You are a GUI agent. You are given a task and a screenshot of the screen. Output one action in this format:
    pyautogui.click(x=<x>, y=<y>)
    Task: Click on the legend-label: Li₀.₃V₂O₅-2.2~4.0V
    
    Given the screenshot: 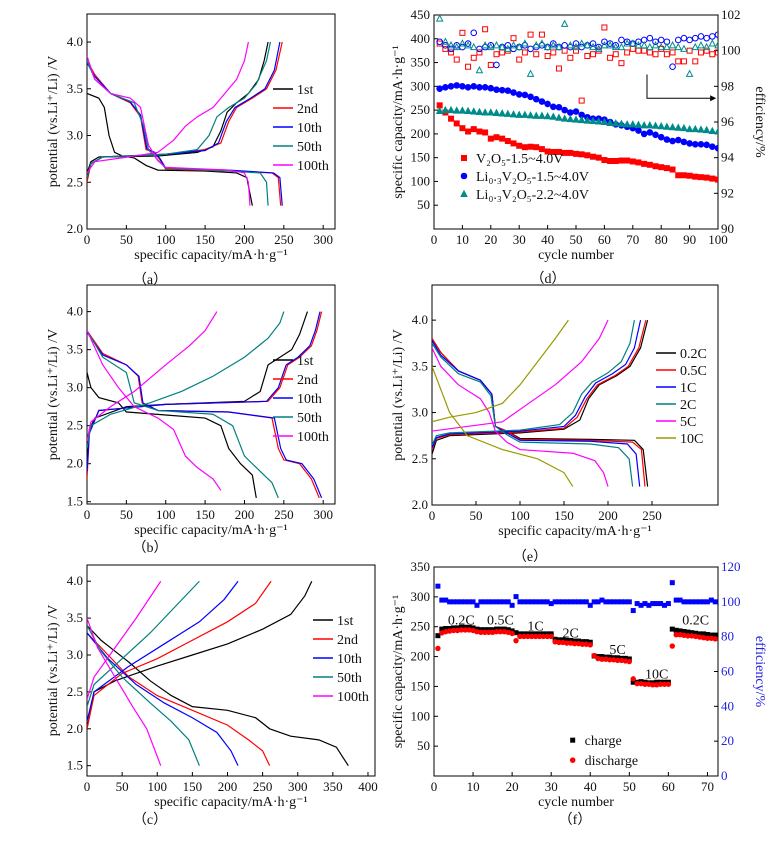 What is the action you would take?
    pyautogui.click(x=532, y=195)
    